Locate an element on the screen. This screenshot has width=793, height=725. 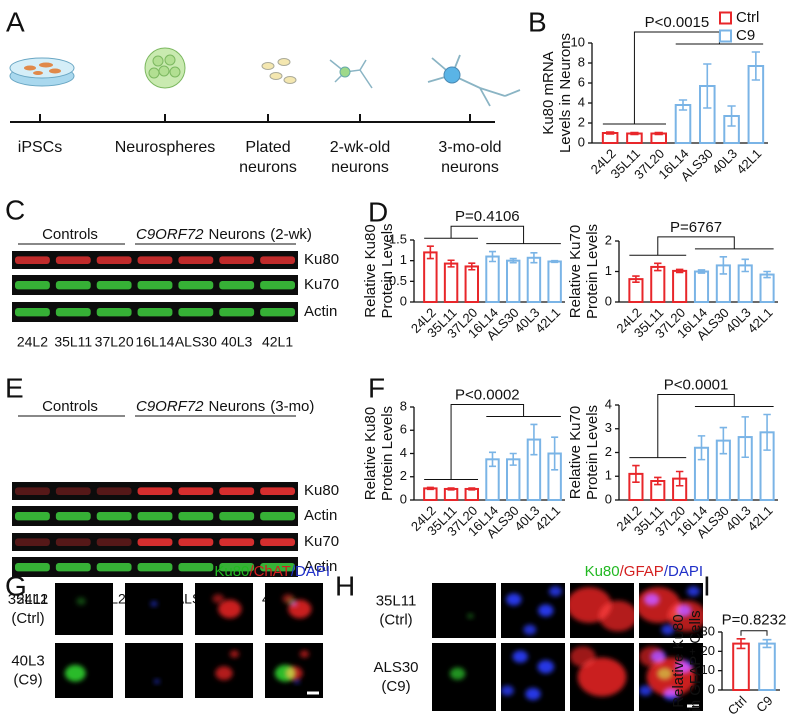
y-tick-label: 3 is located at coordinates (608, 427).